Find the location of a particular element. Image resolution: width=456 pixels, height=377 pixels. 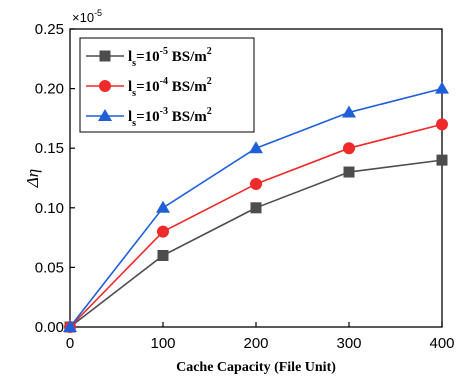

y-multiplier: ×10⁻⁵ is located at coordinates (87, 16).